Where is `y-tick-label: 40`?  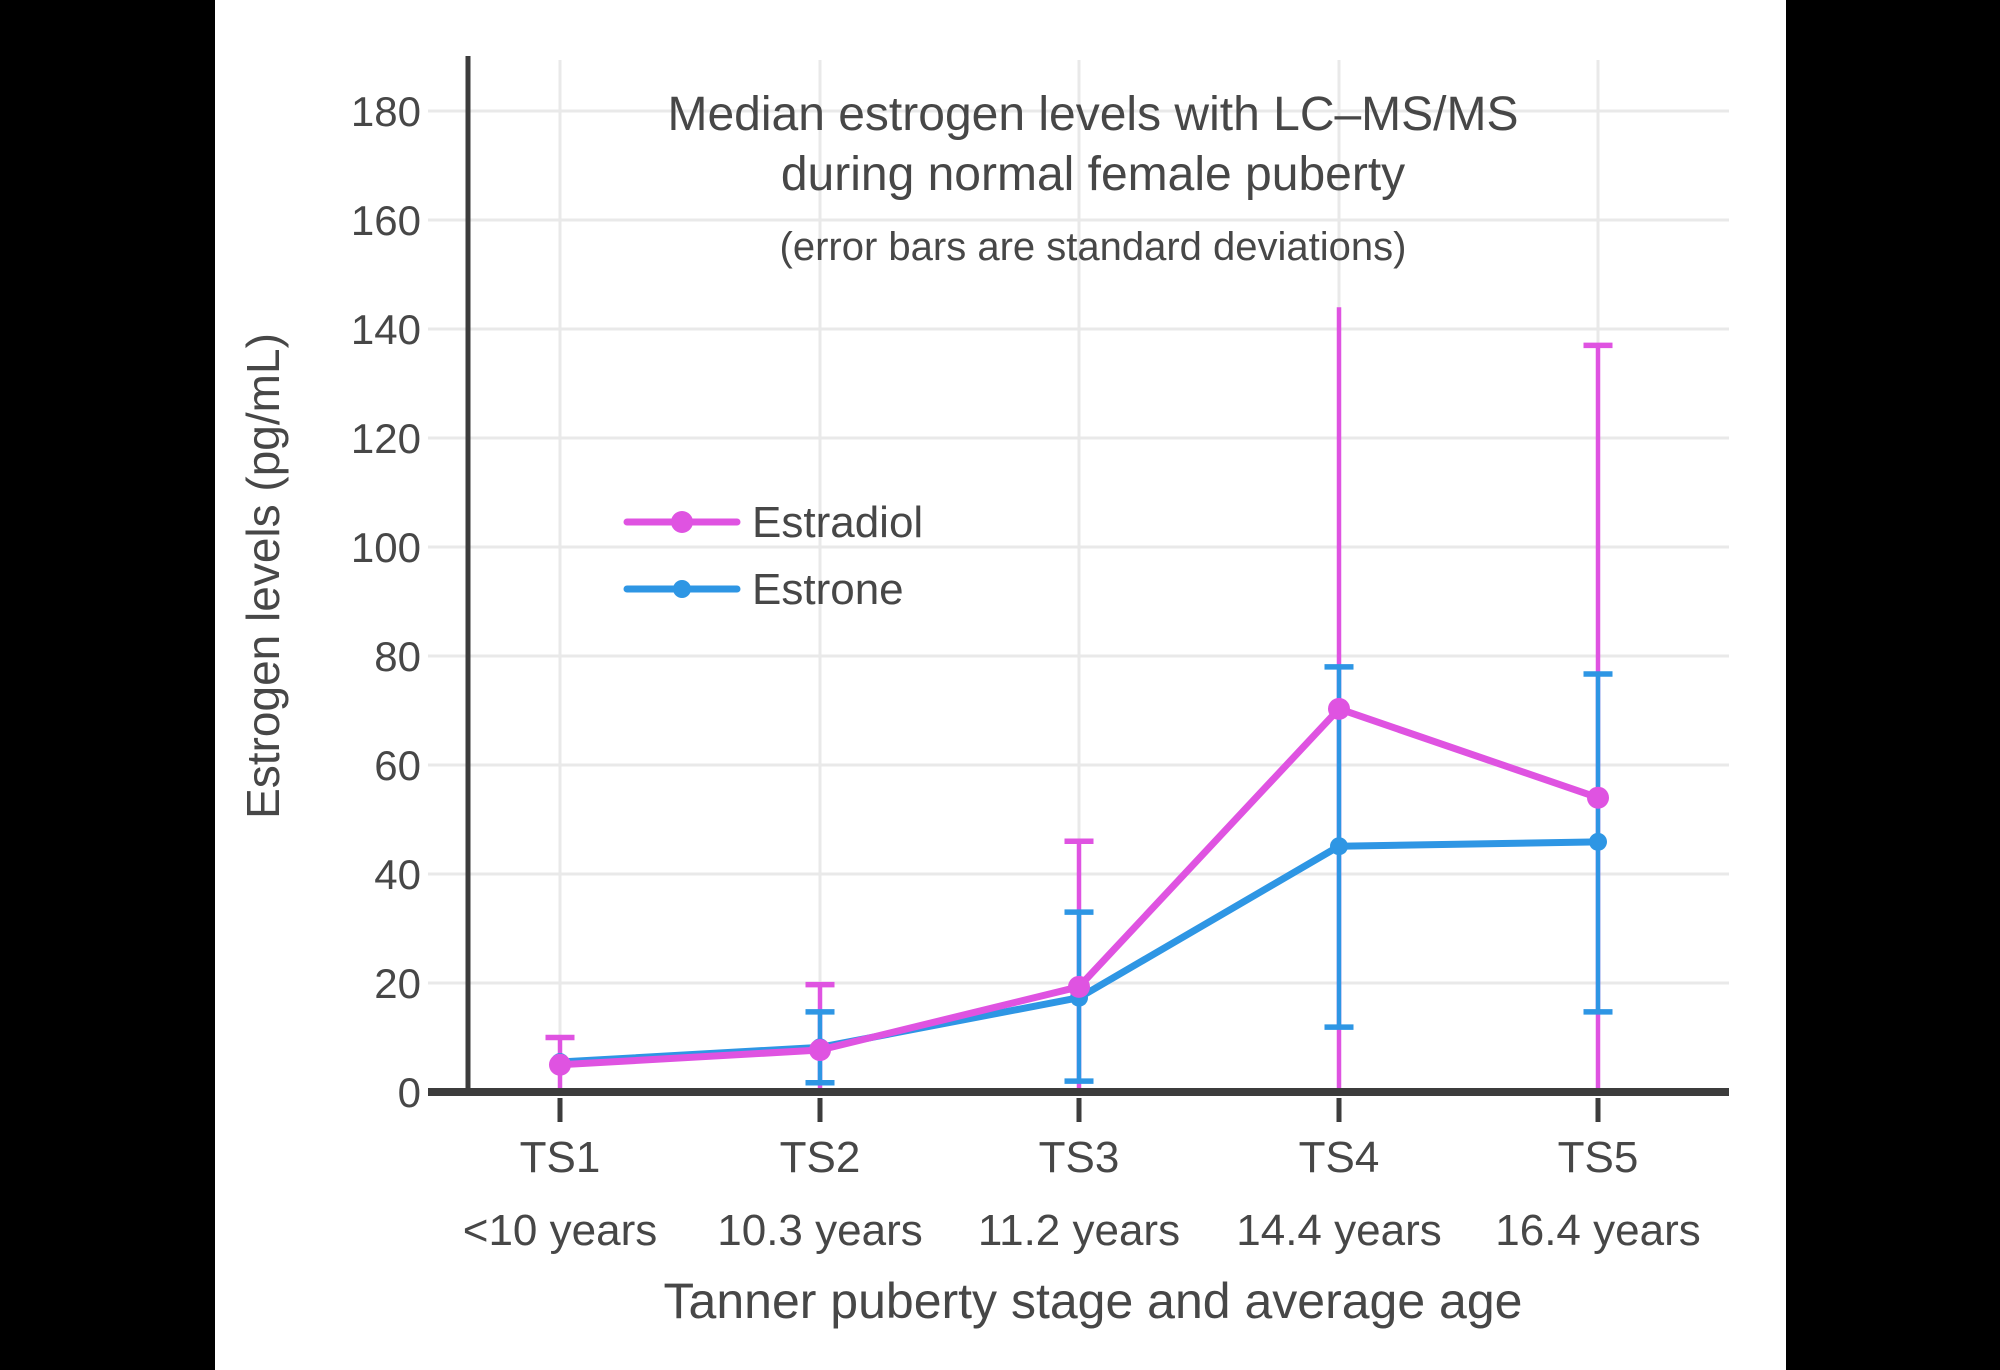 y-tick-label: 40 is located at coordinates (397, 874).